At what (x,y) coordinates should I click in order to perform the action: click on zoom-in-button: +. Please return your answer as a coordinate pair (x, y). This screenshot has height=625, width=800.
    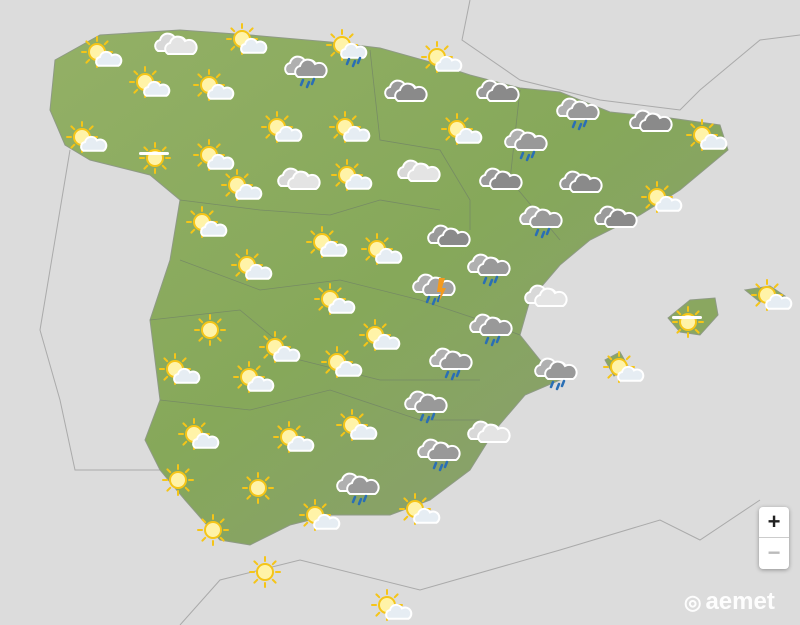
    Looking at the image, I should click on (774, 522).